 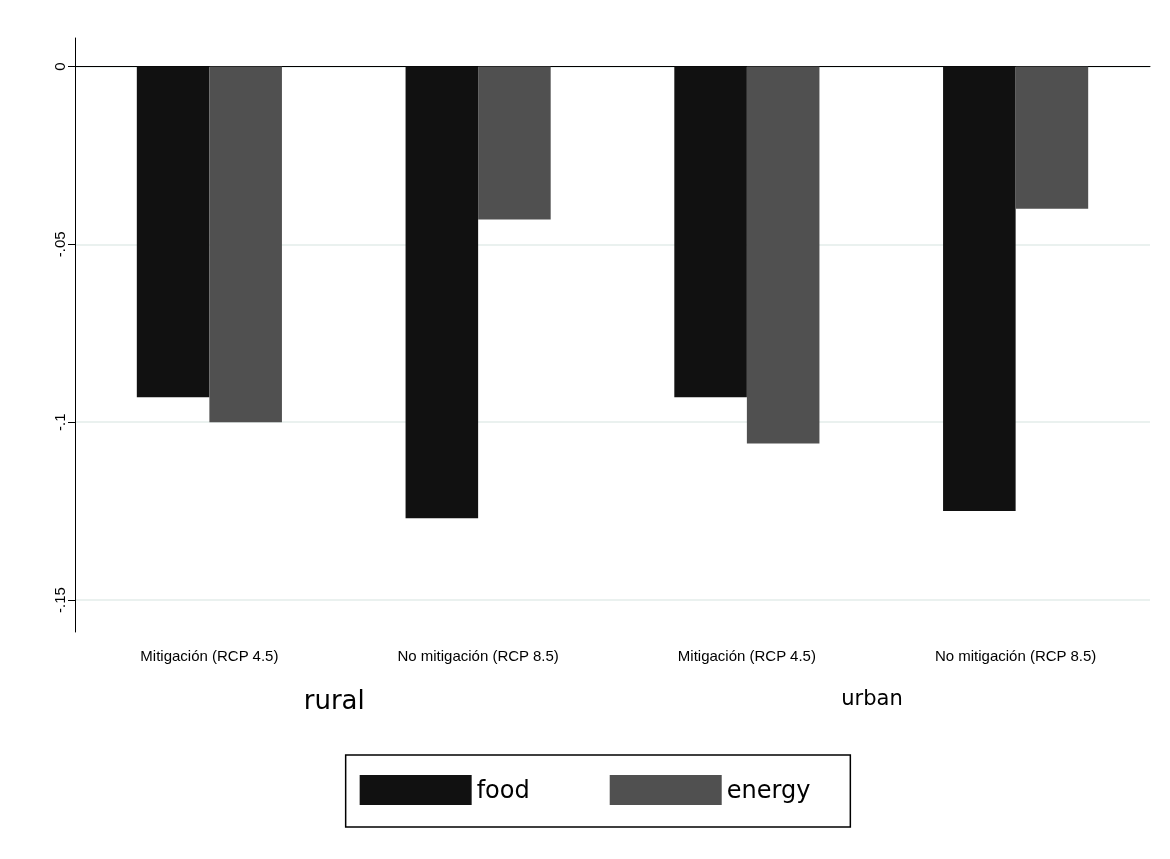 I want to click on y-tick-label: -.15, so click(x=59, y=600).